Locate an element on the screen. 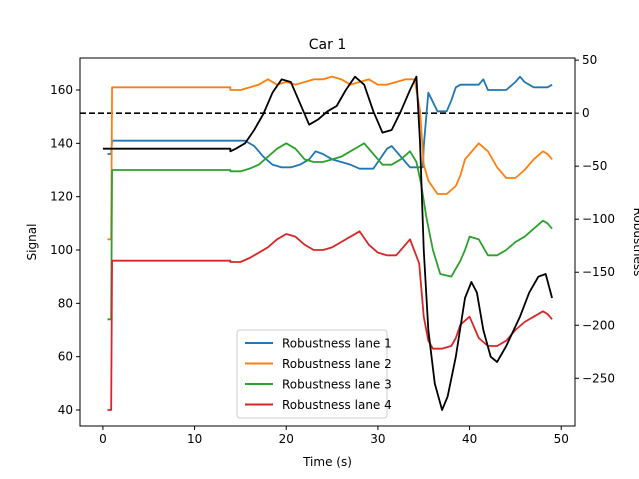  legend-label: Robustness lane 4 is located at coordinates (337, 405).